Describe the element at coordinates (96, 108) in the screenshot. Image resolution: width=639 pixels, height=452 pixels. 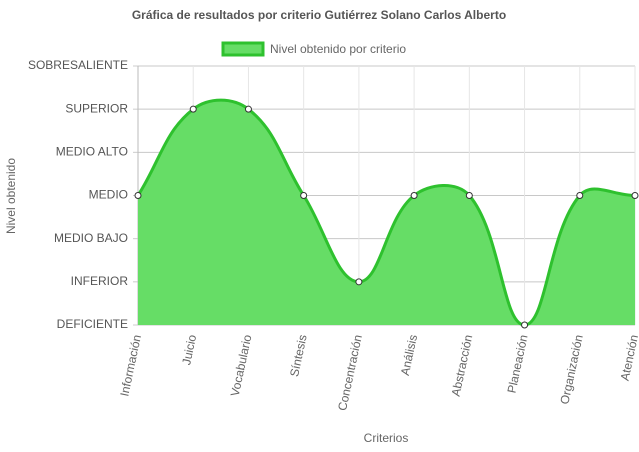
I see `y-tick-label: SUPERIOR` at that location.